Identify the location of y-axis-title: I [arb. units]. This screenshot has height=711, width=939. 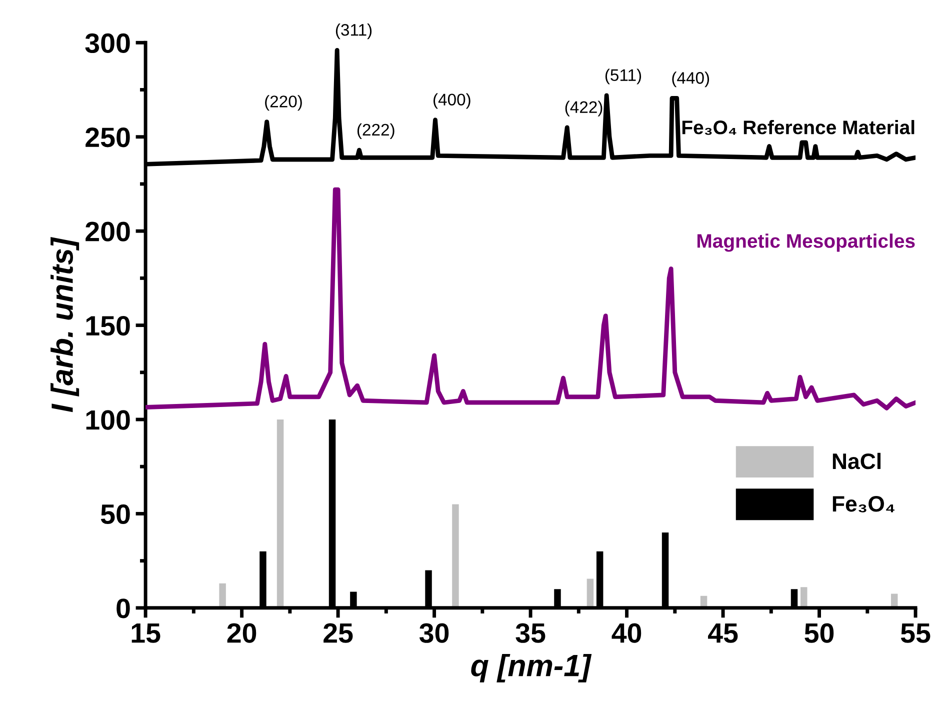
(65, 324).